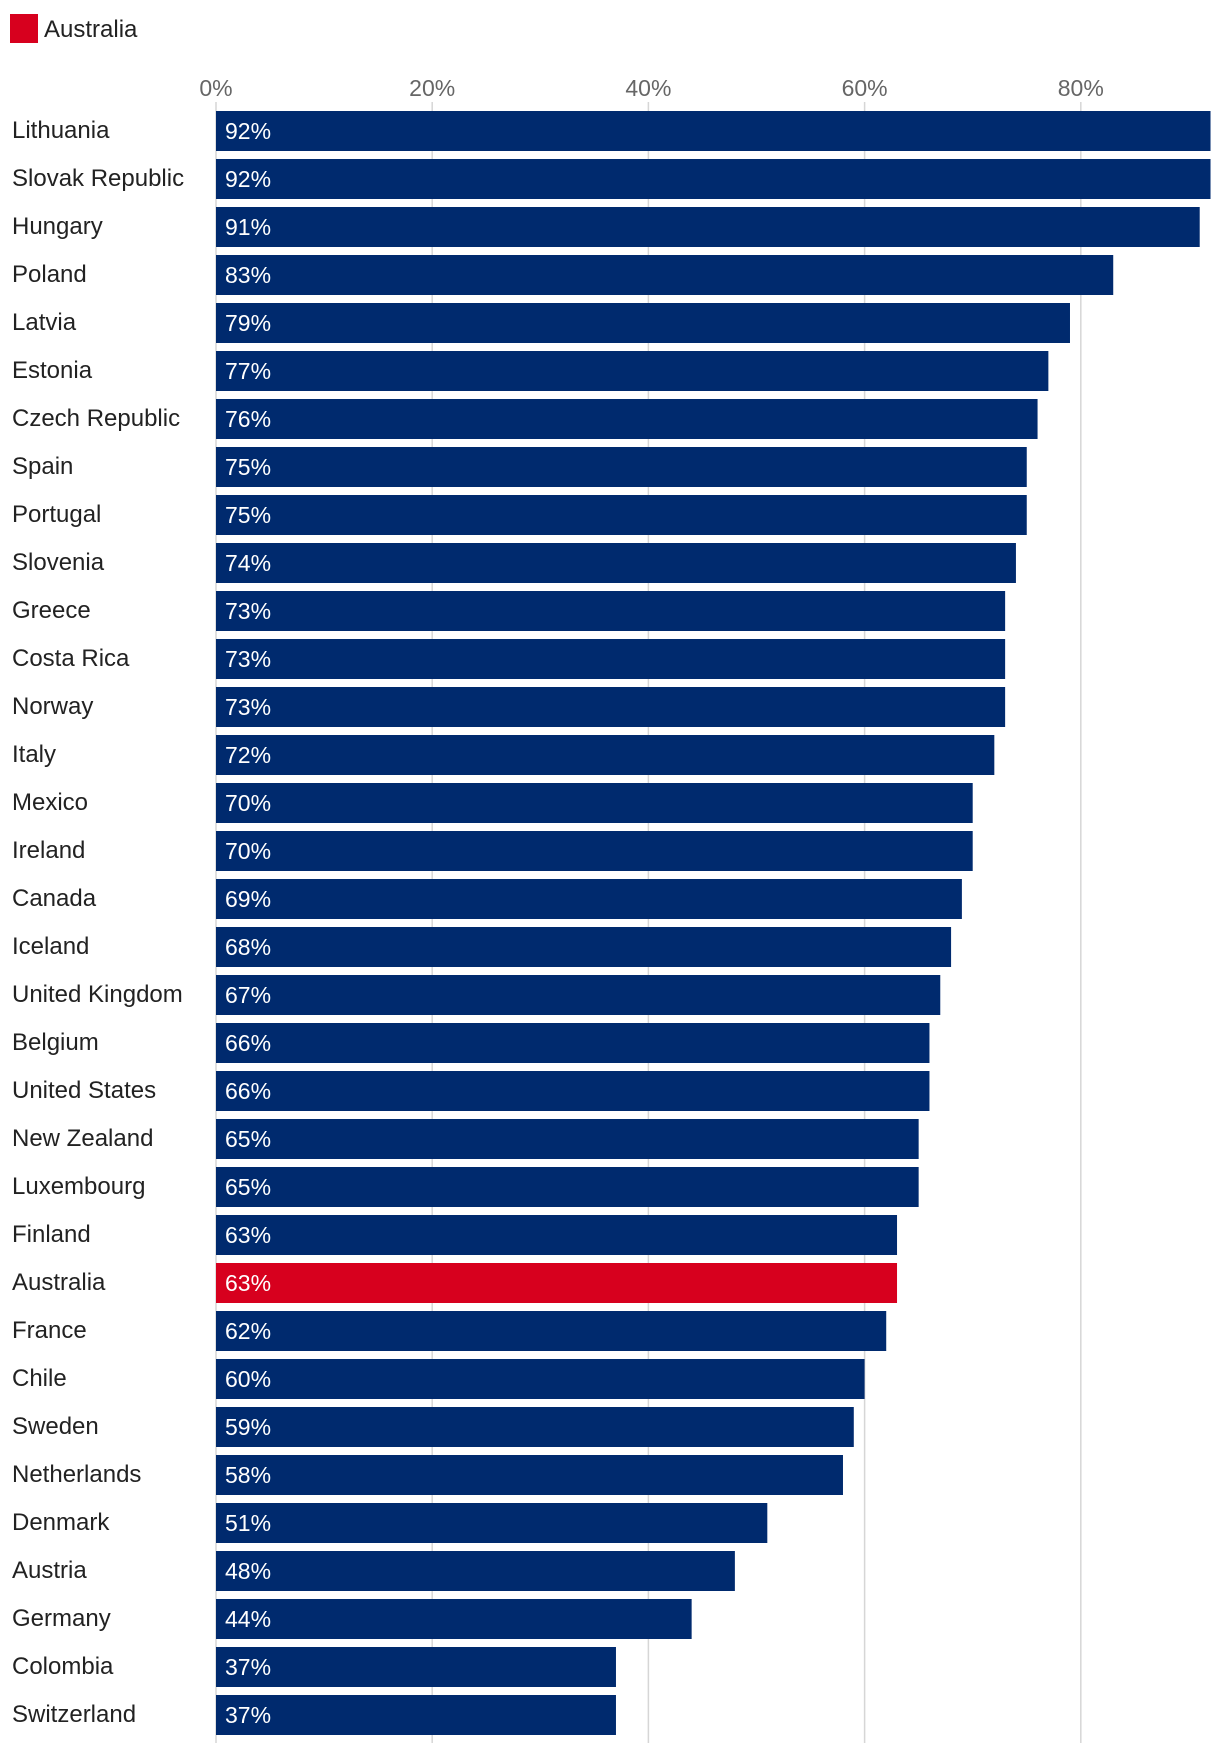 This screenshot has height=1746, width=1220. Describe the element at coordinates (248, 1235) in the screenshot. I see `value-label-finland: 63%` at that location.